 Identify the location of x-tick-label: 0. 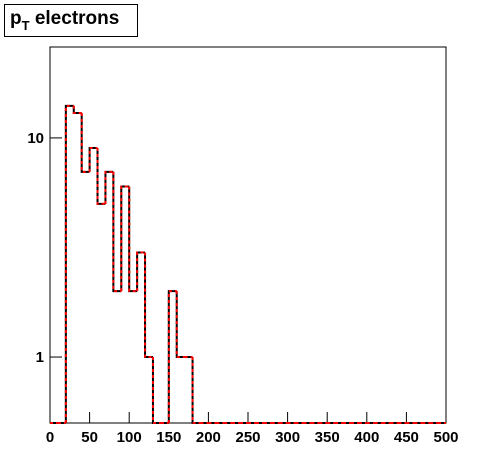
(50, 437).